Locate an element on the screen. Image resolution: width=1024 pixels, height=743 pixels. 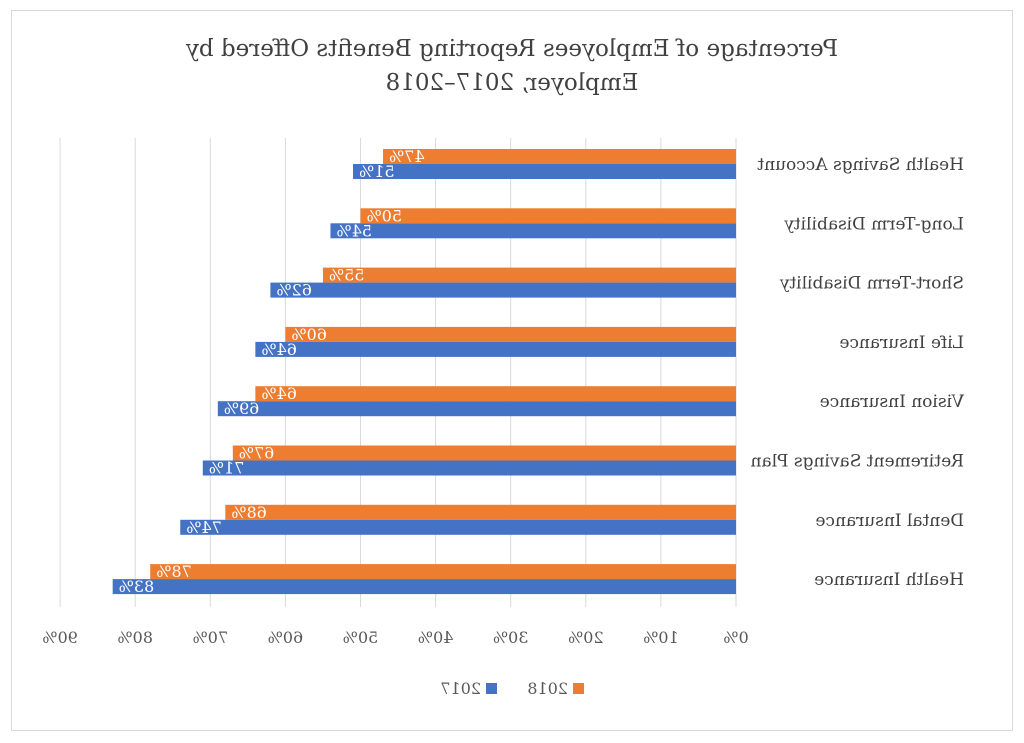
data-label-2018: 78% is located at coordinates (174, 571).